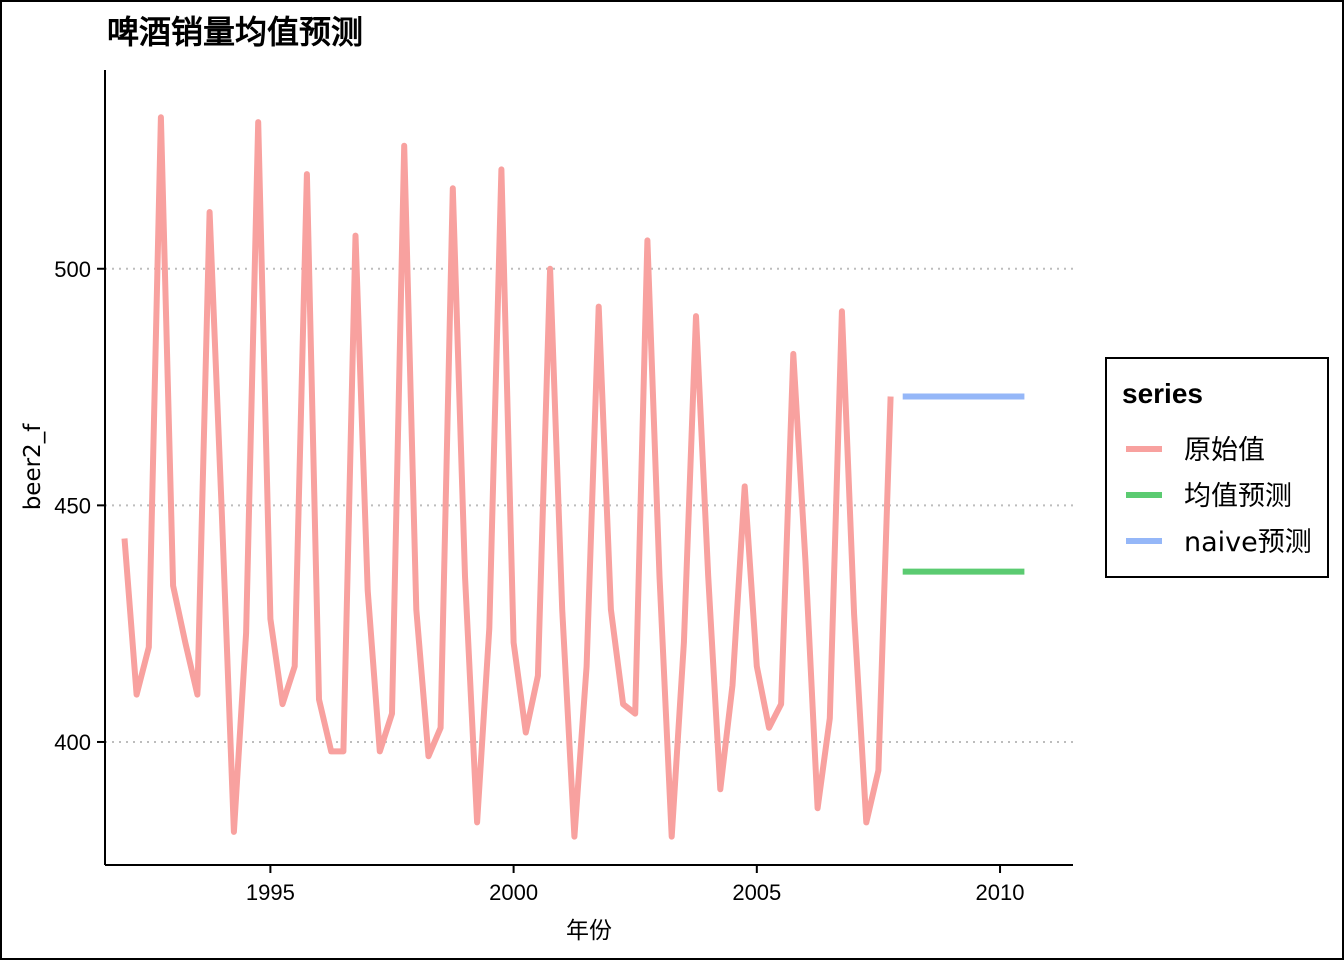 The width and height of the screenshot is (1344, 960). I want to click on chart-title: 啤酒销量均值预测, so click(235, 32).